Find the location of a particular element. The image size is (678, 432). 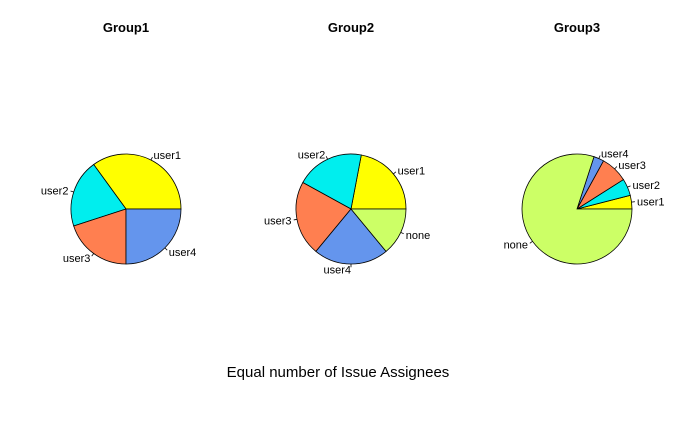

pie-2: Group2 user1 user2 user3 user4 none is located at coordinates (347, 148).